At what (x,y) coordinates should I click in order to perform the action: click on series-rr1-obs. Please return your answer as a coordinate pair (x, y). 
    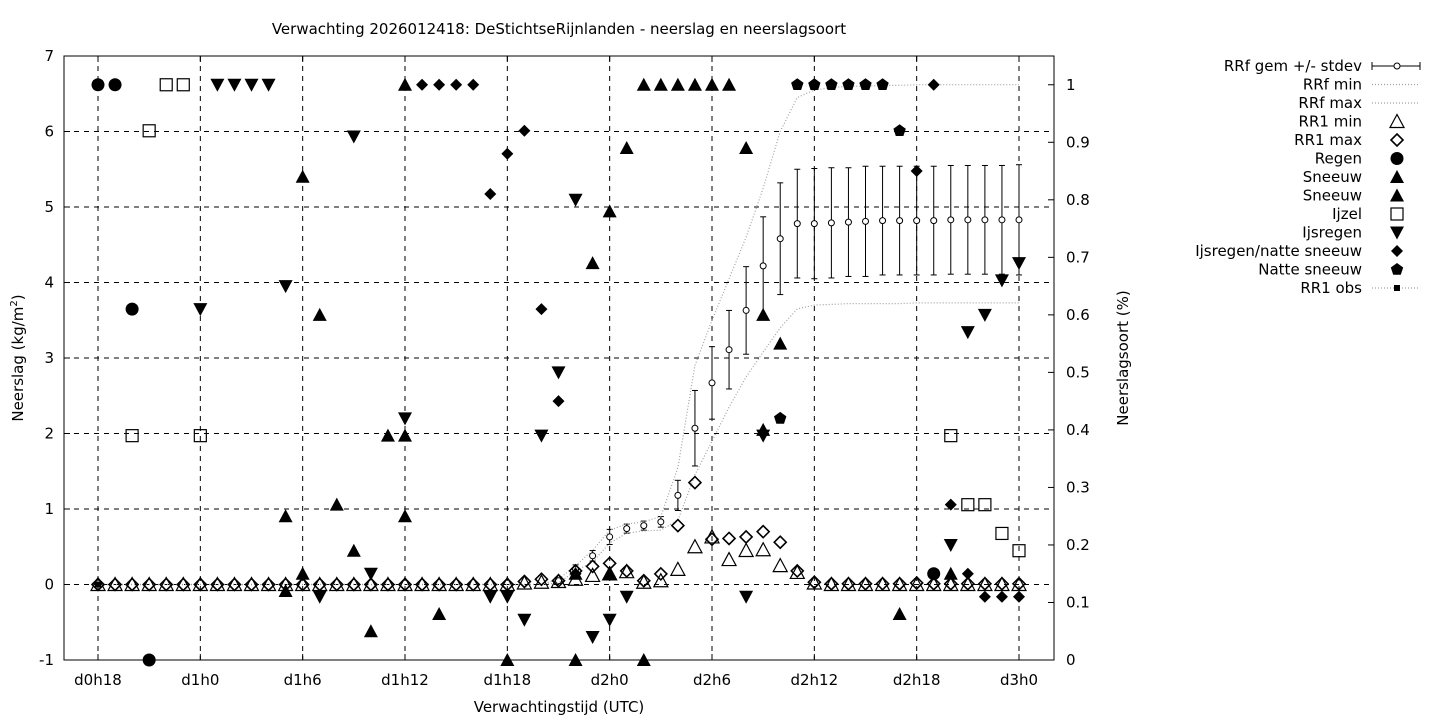
    Looking at the image, I should click on (98, 584).